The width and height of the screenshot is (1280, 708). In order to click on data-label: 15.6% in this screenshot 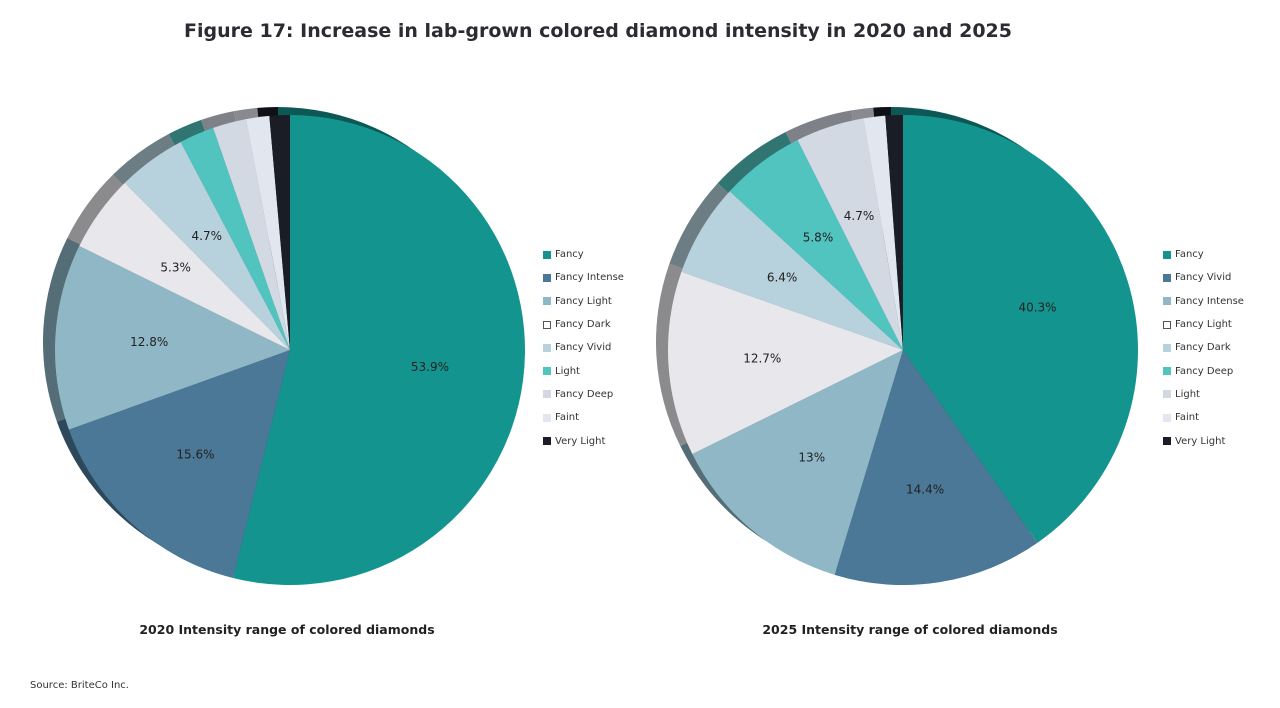, I will do `click(195, 455)`.